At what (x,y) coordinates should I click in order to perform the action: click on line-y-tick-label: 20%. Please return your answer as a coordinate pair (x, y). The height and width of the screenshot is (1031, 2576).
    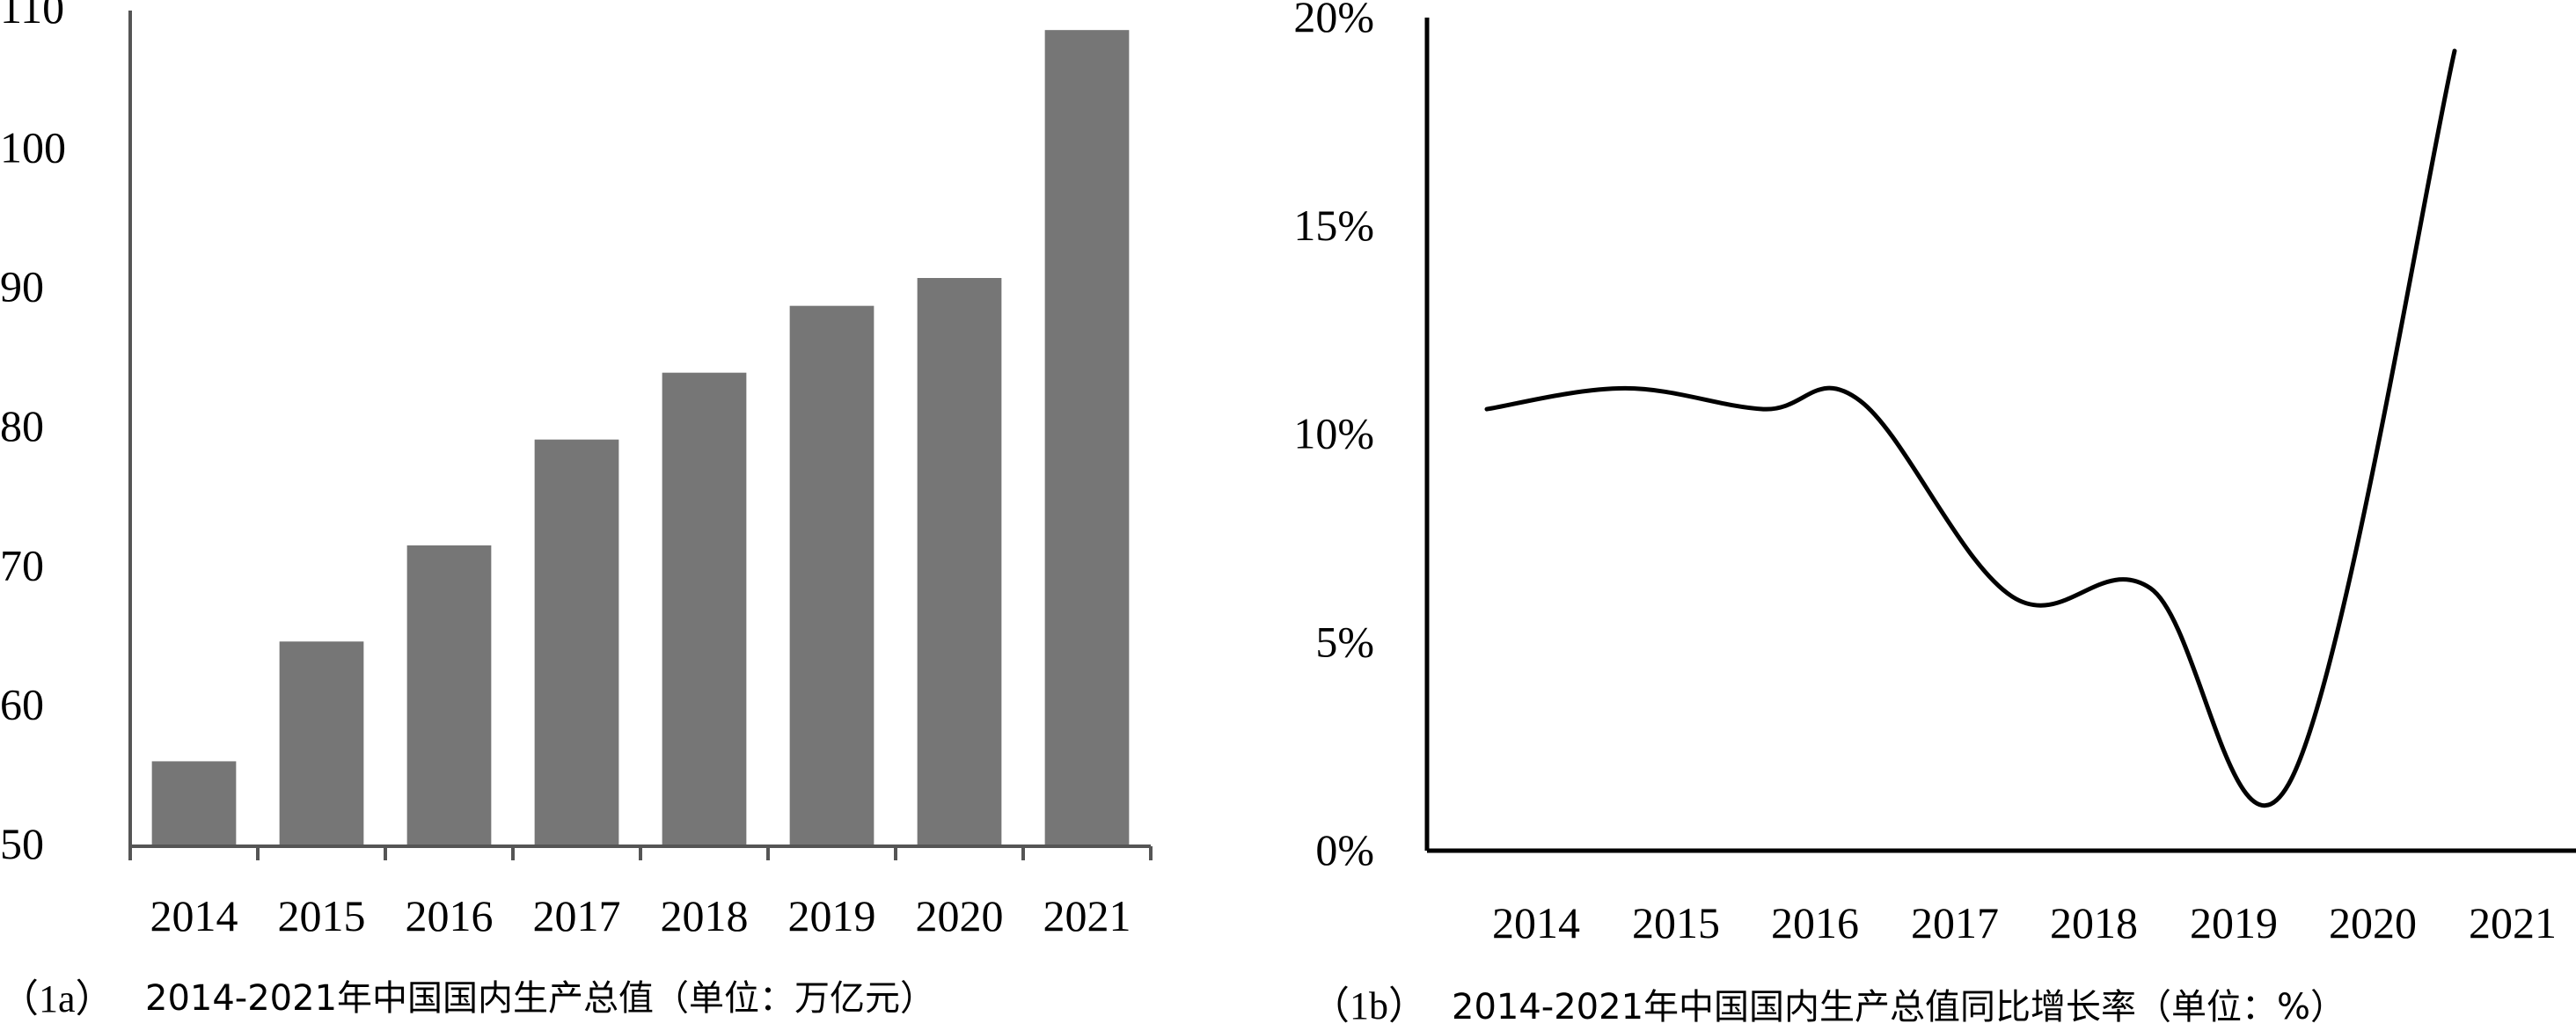
    Looking at the image, I should click on (1333, 21).